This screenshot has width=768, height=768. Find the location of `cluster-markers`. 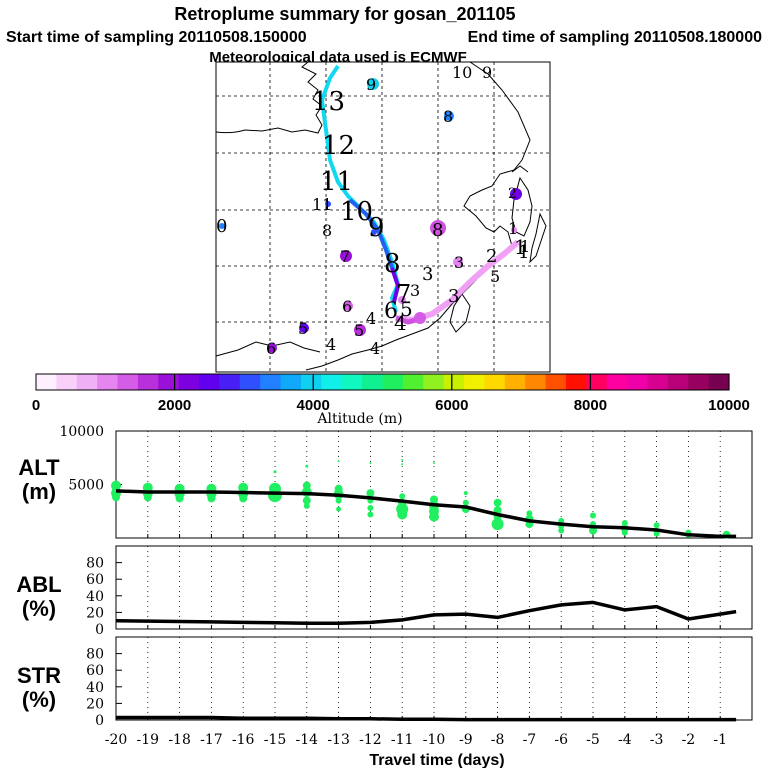

cluster-markers is located at coordinates (370, 215).